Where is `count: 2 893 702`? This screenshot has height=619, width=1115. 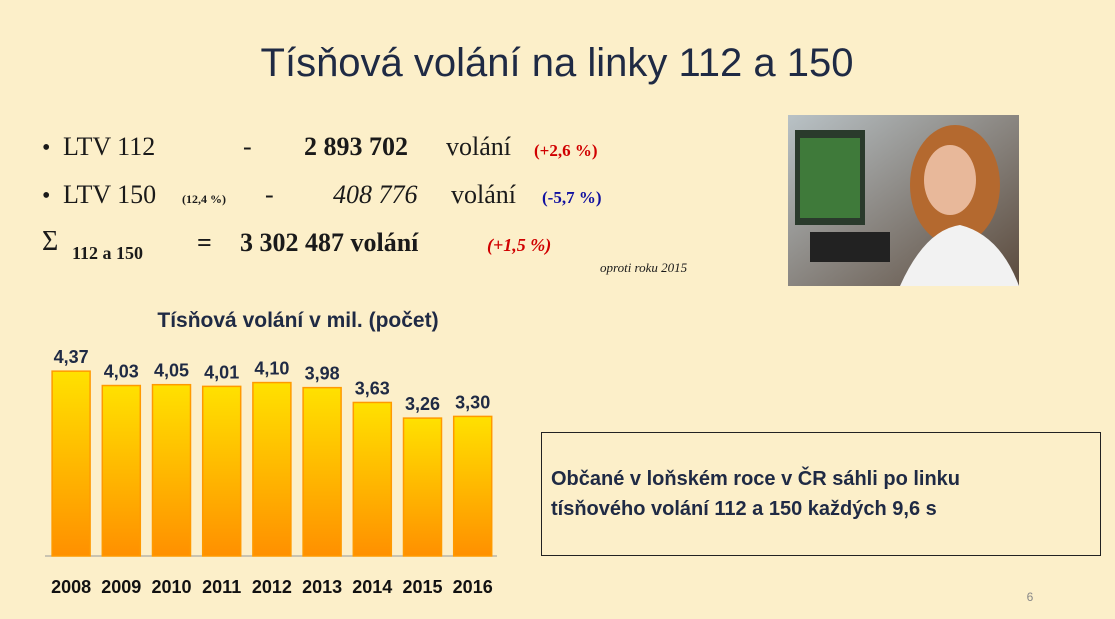 count: 2 893 702 is located at coordinates (356, 146).